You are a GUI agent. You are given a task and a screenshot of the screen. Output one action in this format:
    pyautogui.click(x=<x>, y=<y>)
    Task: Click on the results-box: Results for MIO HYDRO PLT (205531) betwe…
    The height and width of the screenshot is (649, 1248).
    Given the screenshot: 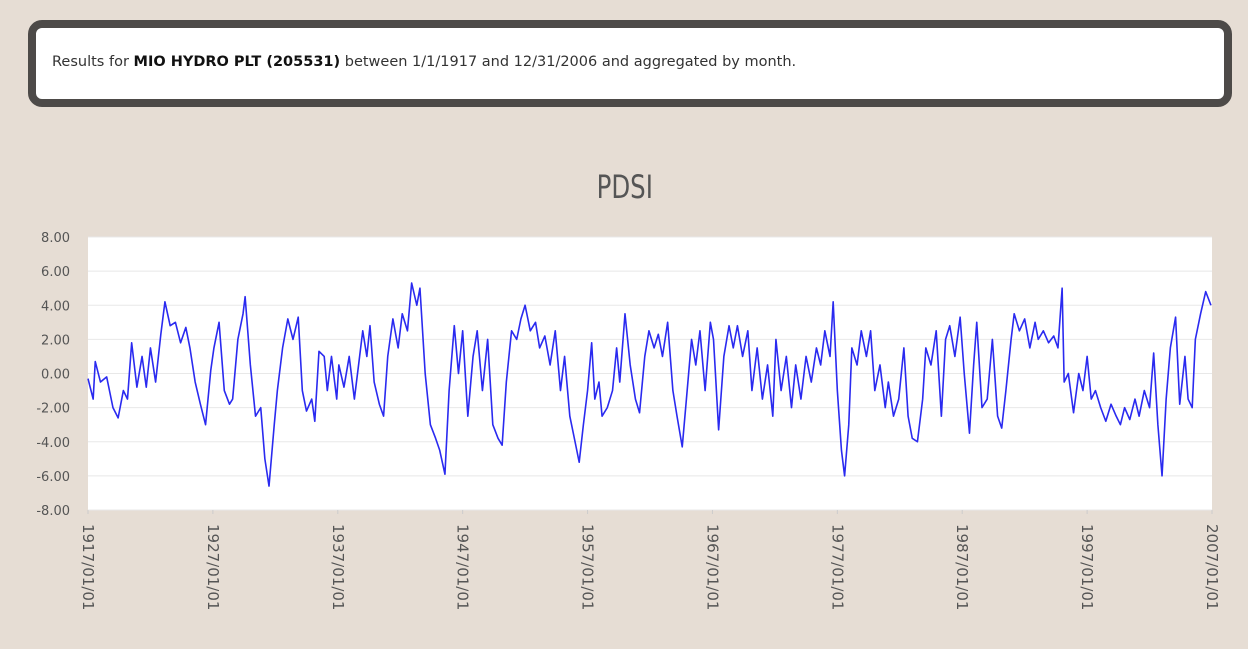 What is the action you would take?
    pyautogui.click(x=630, y=63)
    